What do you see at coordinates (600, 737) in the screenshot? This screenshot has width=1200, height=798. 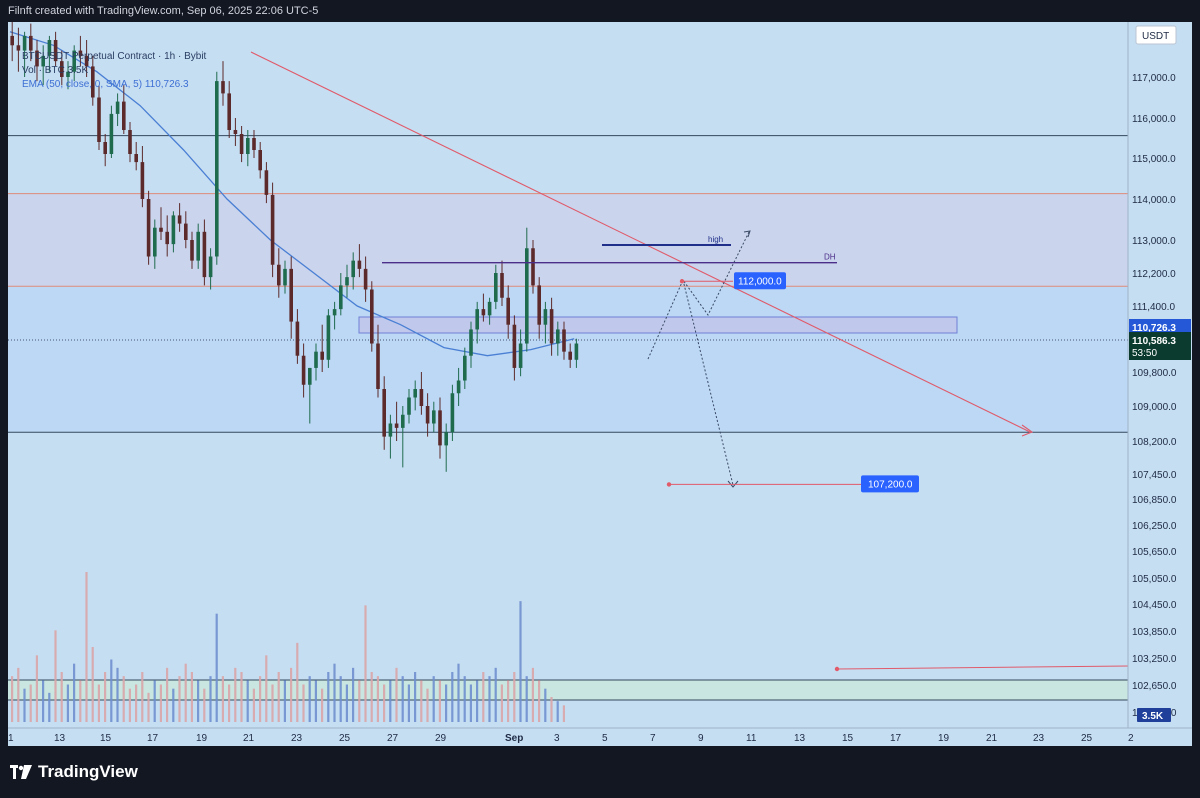 I see `time-axis` at bounding box center [600, 737].